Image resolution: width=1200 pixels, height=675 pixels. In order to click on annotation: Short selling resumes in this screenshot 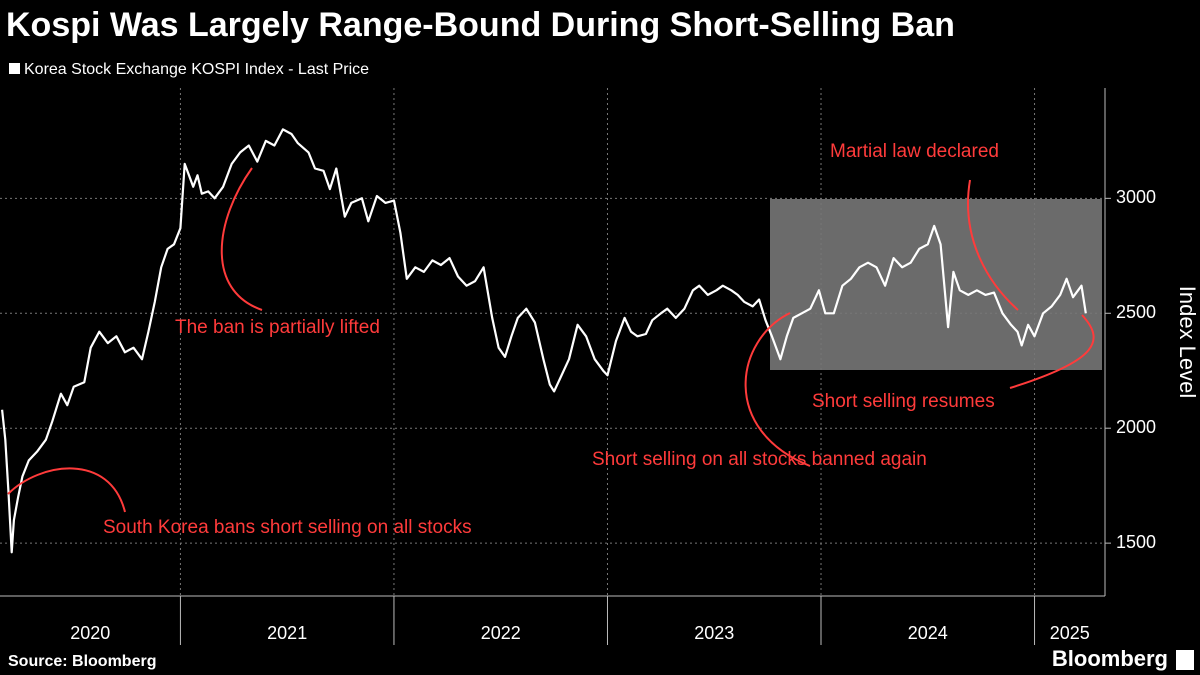, I will do `click(903, 401)`.